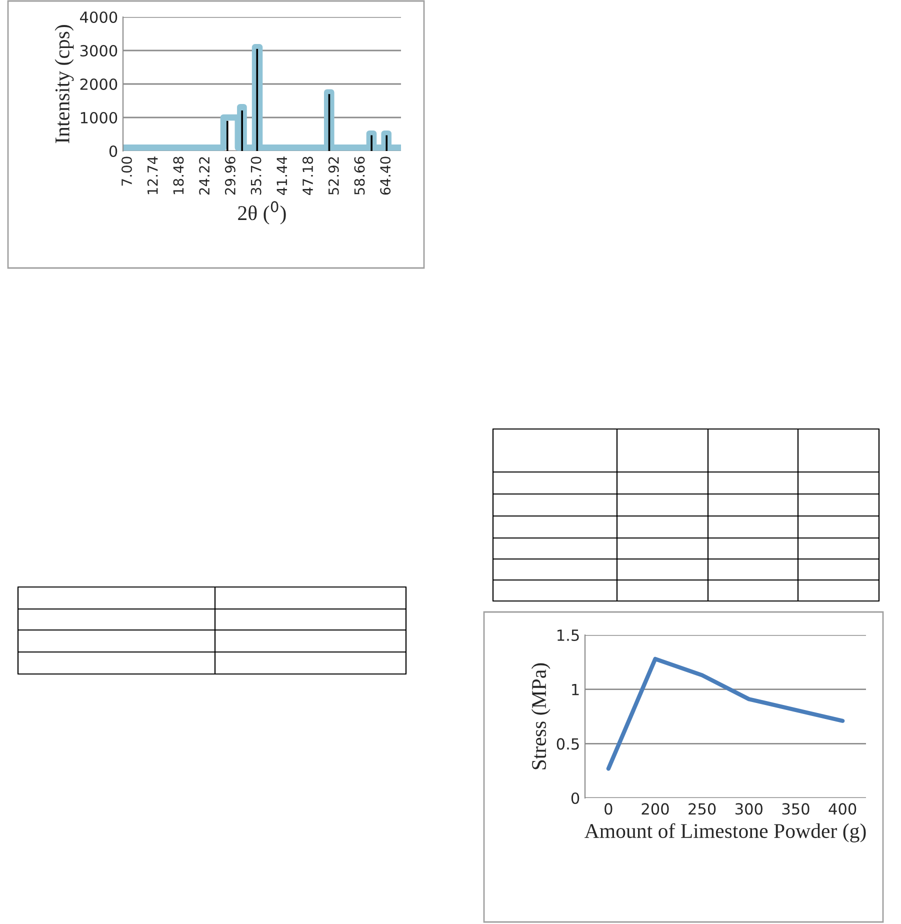 The image size is (901, 924). What do you see at coordinates (204, 176) in the screenshot?
I see `x-tick-label: 24.22` at bounding box center [204, 176].